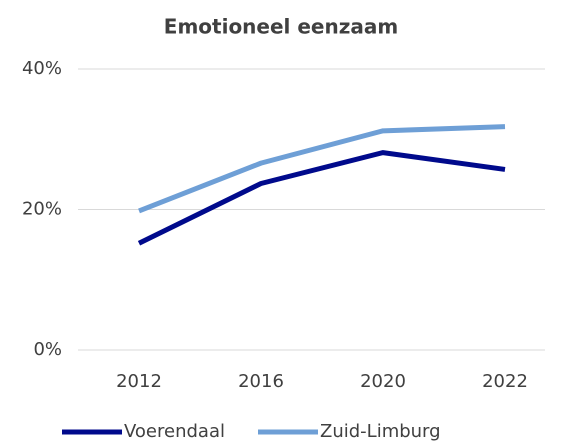 This screenshot has width=562, height=443. Describe the element at coordinates (139, 381) in the screenshot. I see `x-tick-label: 2012` at that location.